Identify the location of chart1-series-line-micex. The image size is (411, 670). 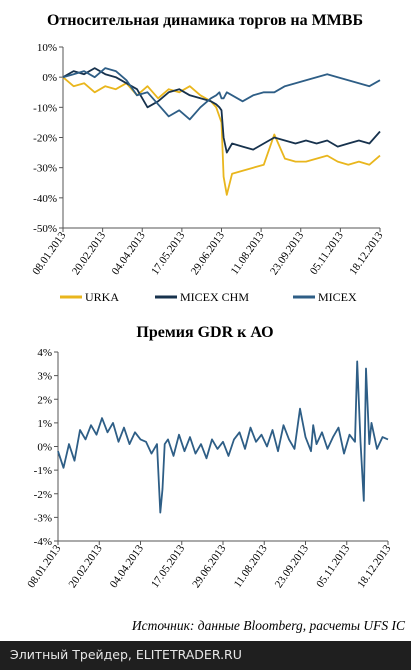
(221, 94).